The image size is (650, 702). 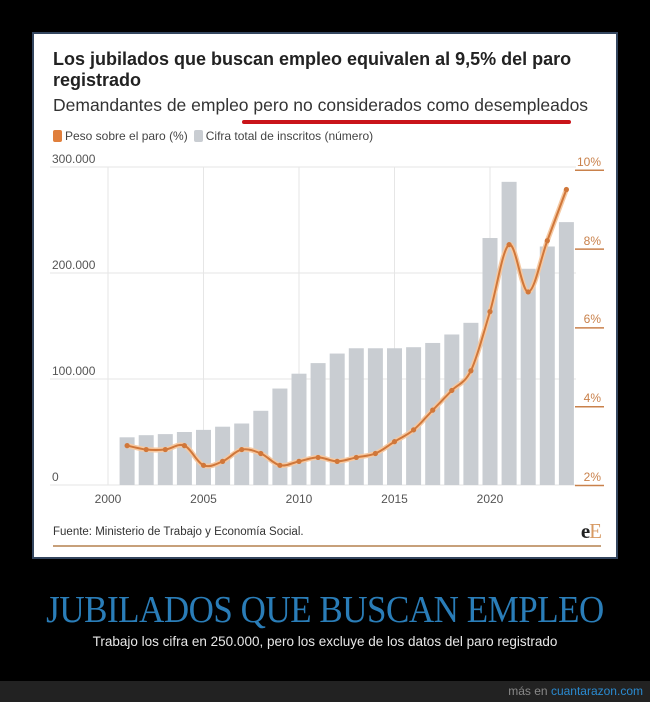 What do you see at coordinates (325, 691) in the screenshot?
I see `site-footer-bar: más en cuantarazon.com` at bounding box center [325, 691].